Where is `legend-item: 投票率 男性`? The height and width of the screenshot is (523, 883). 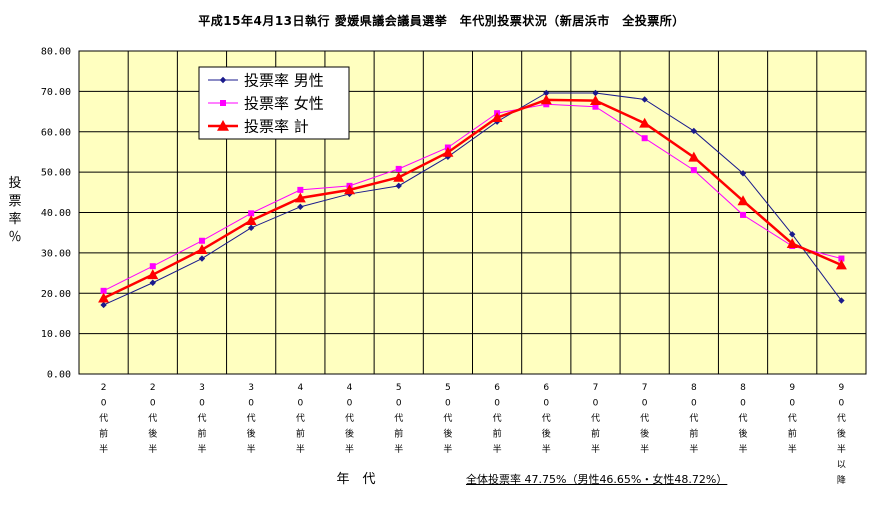
legend-item: 投票率 男性 is located at coordinates (266, 81).